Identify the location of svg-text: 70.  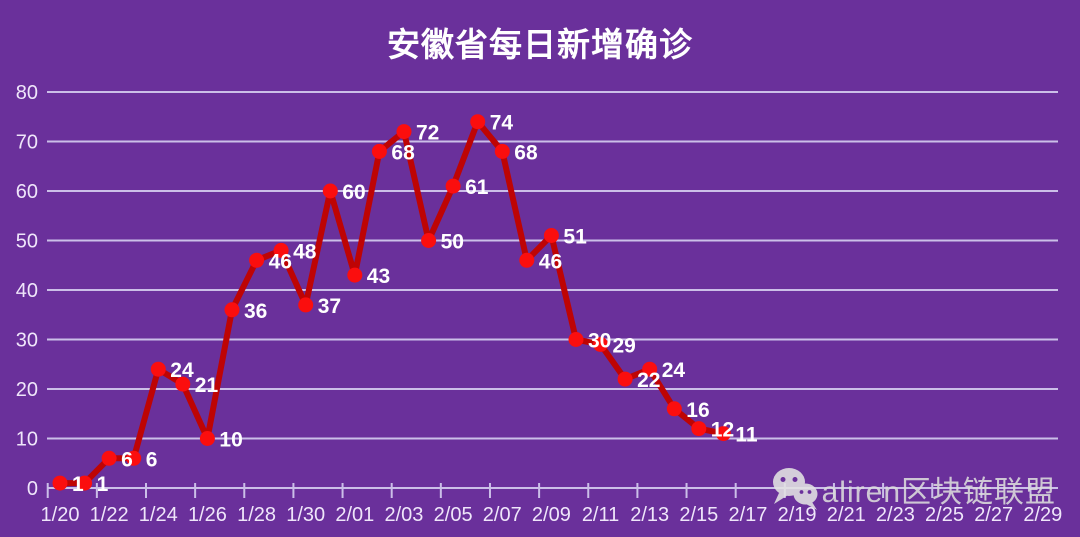
(27, 143).